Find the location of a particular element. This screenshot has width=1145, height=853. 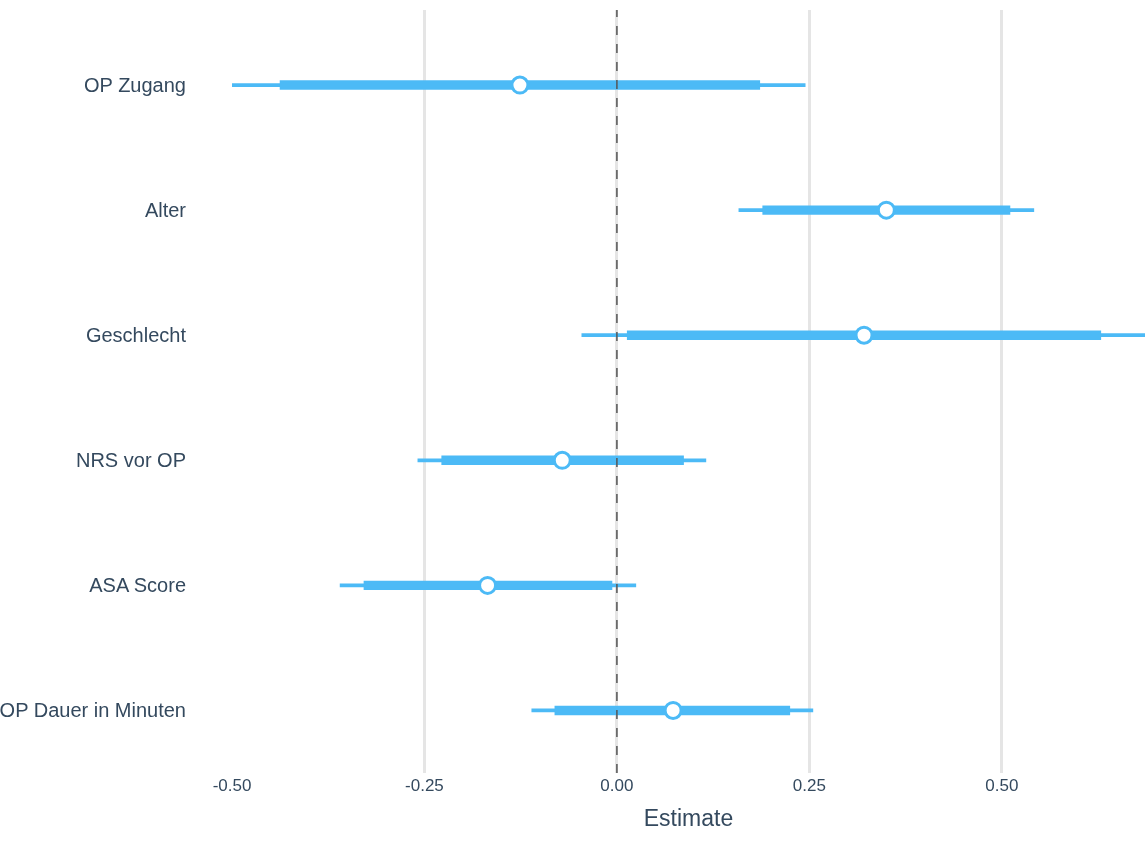

y-tick-label: Alter is located at coordinates (165, 210).